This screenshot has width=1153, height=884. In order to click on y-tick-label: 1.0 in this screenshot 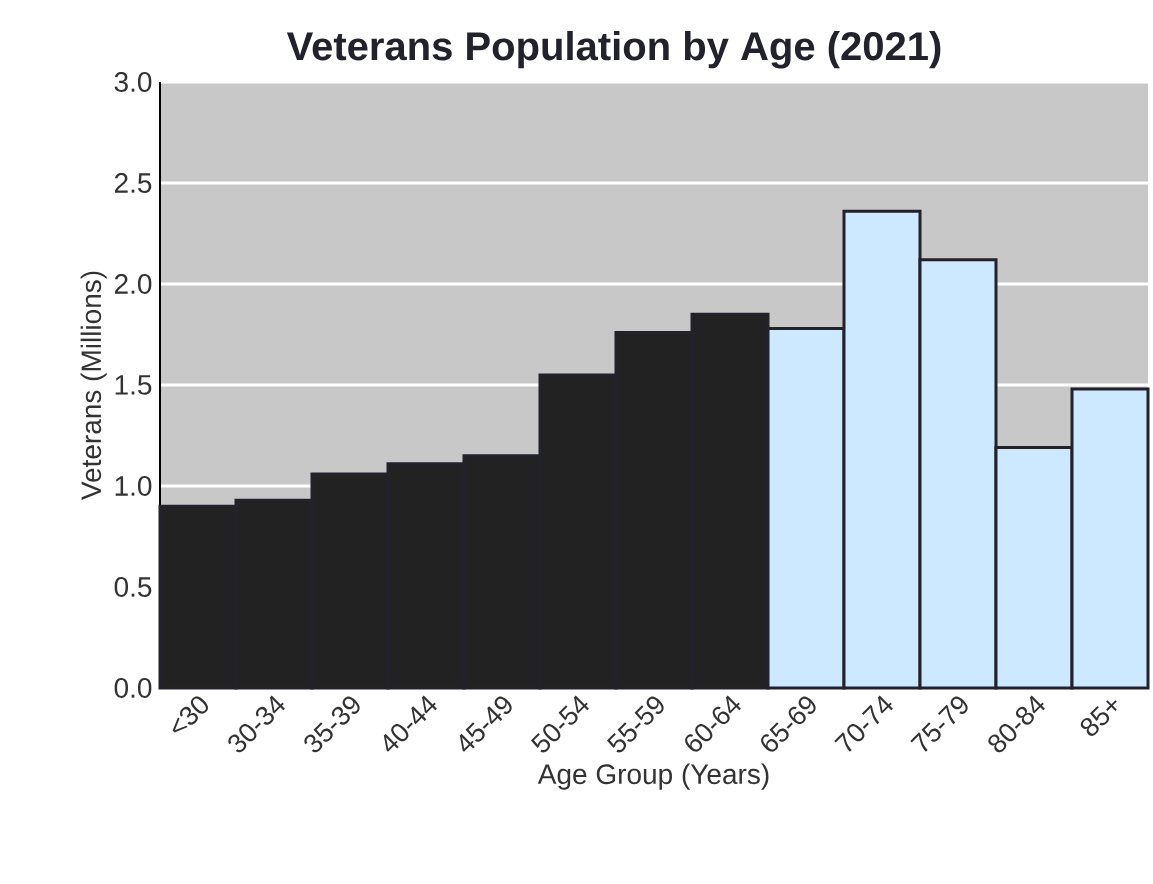, I will do `click(133, 486)`.